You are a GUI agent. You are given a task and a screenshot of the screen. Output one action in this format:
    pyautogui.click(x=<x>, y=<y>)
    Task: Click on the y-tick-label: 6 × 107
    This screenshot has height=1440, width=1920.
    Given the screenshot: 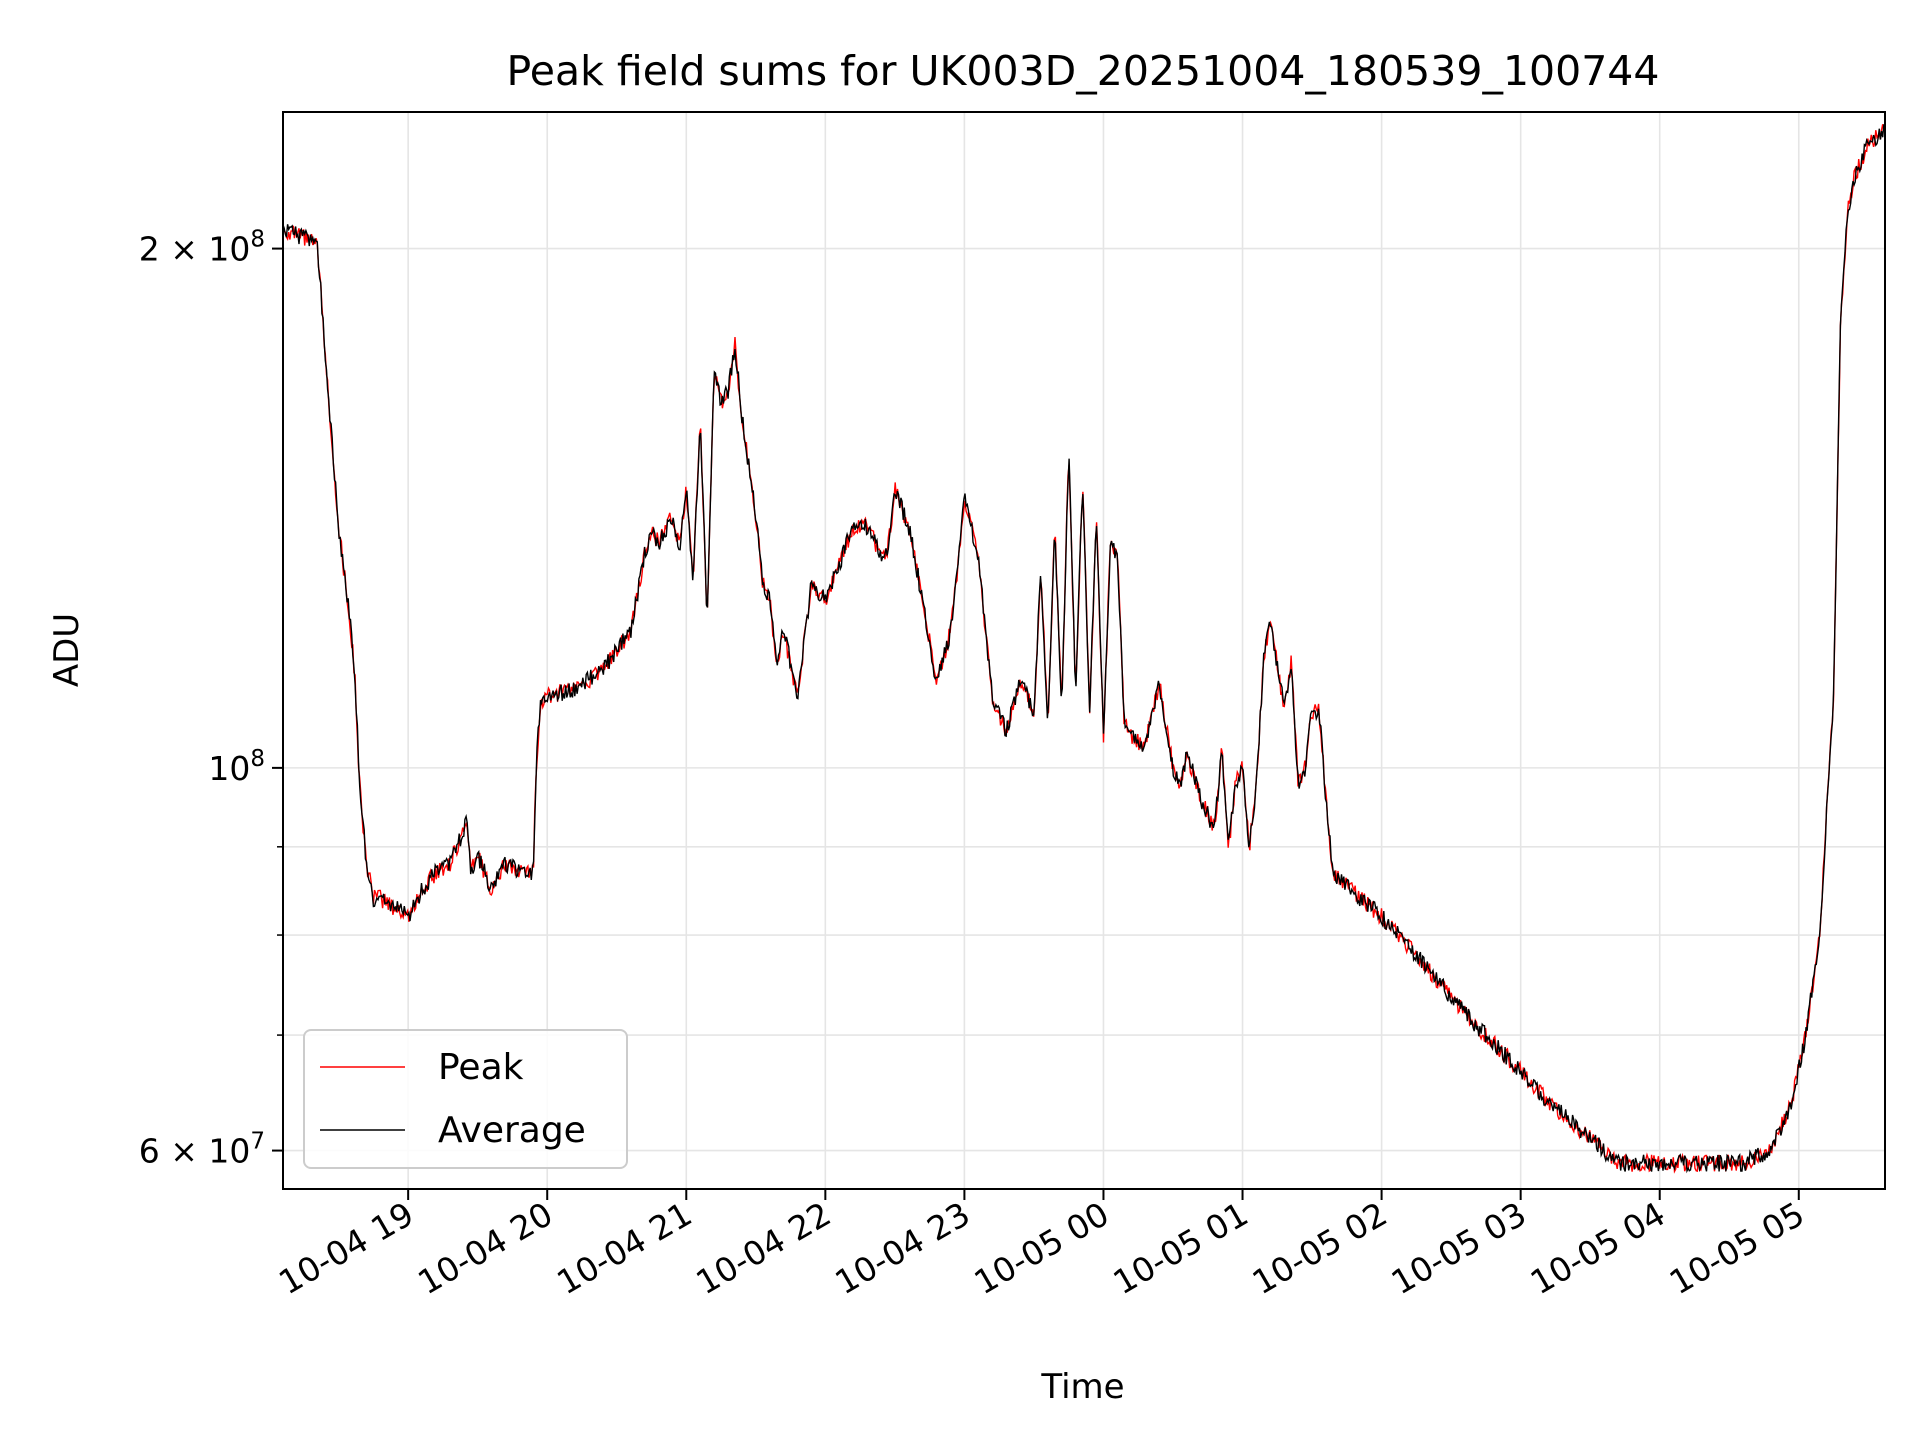 What is the action you would take?
    pyautogui.click(x=202, y=1150)
    